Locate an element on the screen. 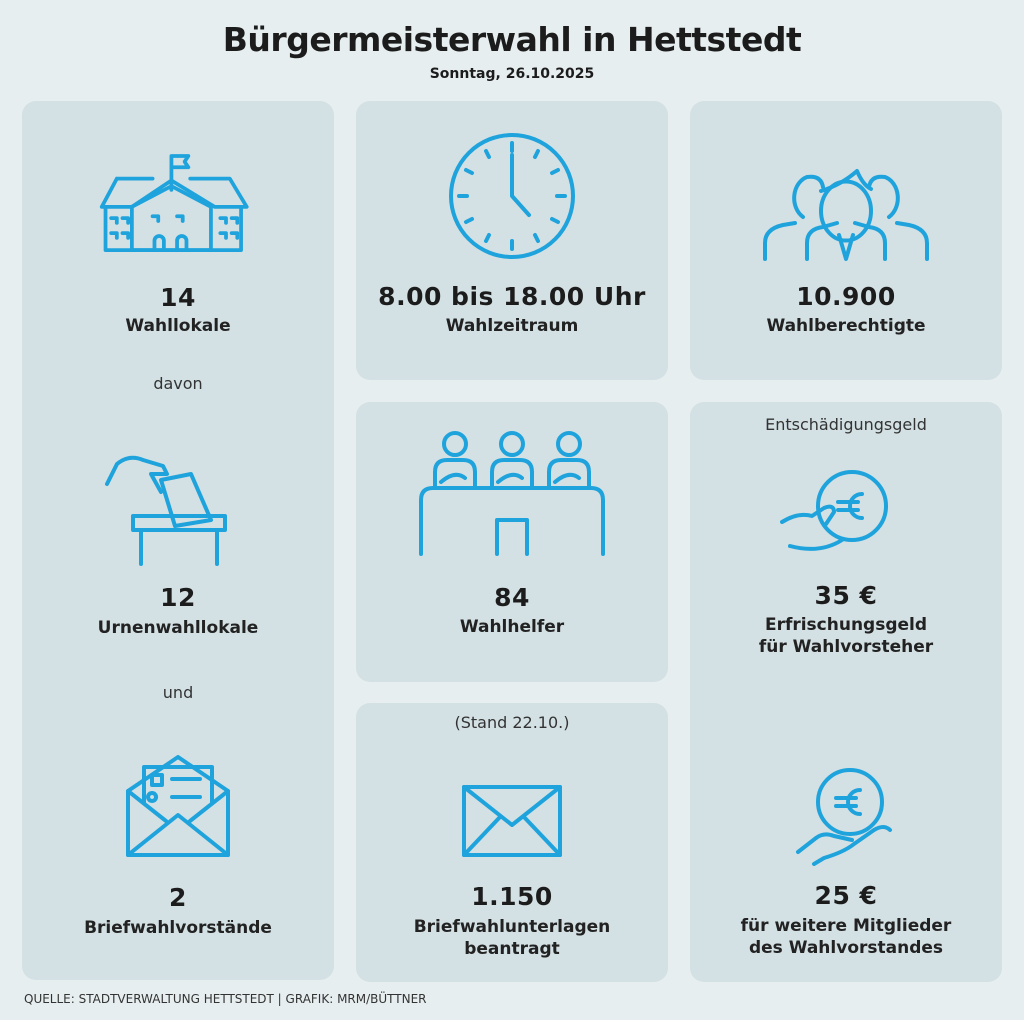 The image size is (1024, 1020). voting-time-value: 8.00 bis 18.00 Uhr is located at coordinates (512, 296).